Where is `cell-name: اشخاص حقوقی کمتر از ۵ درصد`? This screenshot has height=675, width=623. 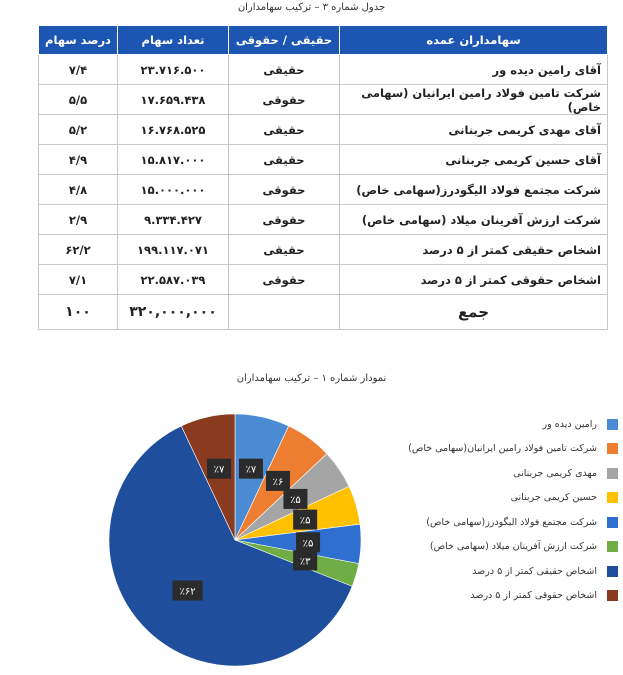
cell-name: اشخاص حقوقی کمتر از ۵ درصد is located at coordinates (473, 279).